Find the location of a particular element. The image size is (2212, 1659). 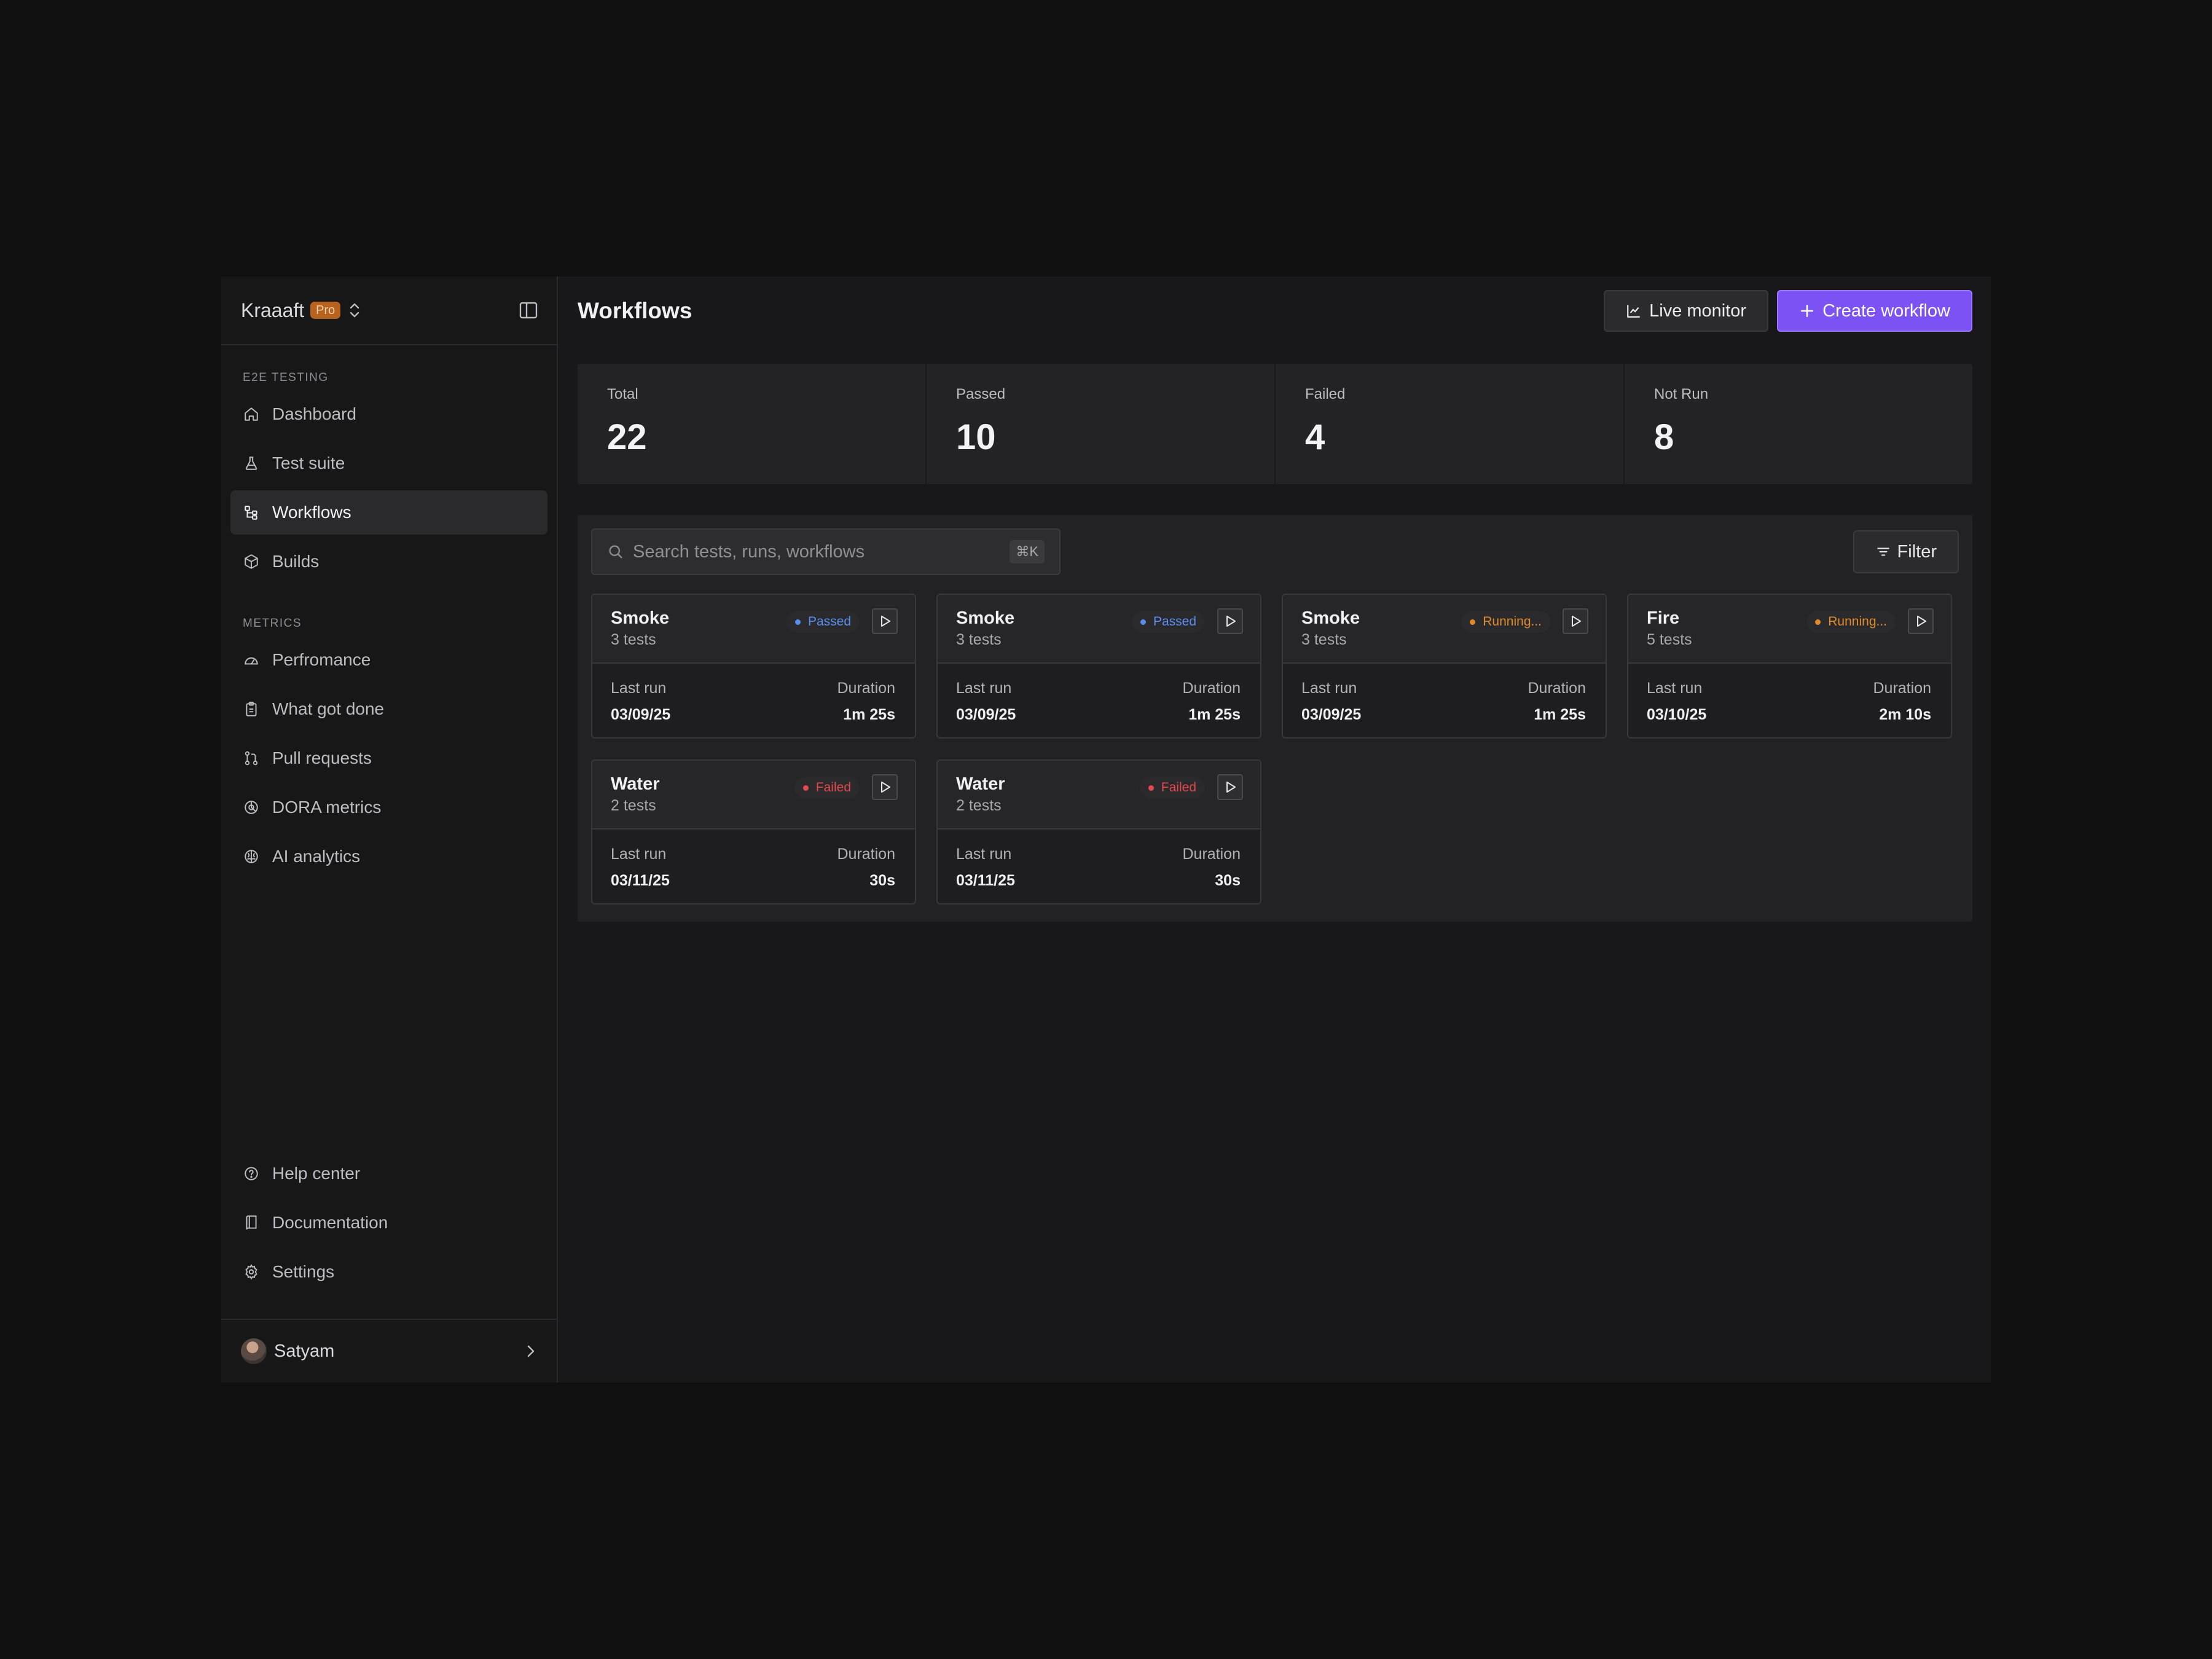

duration-group: Duration 2m 10s is located at coordinates (1902, 702).